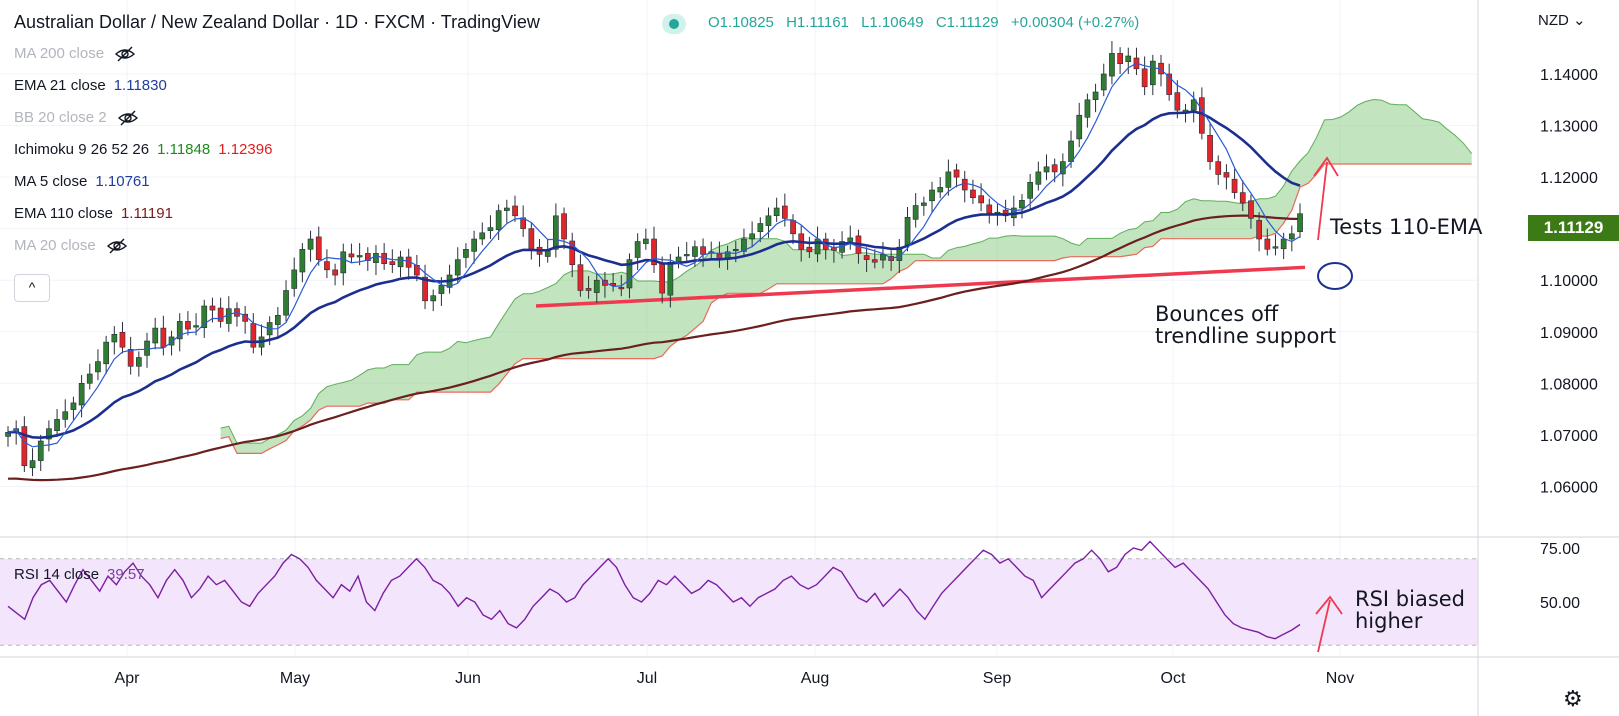 The height and width of the screenshot is (716, 1619). I want to click on collapse-legend-button: ^, so click(32, 288).